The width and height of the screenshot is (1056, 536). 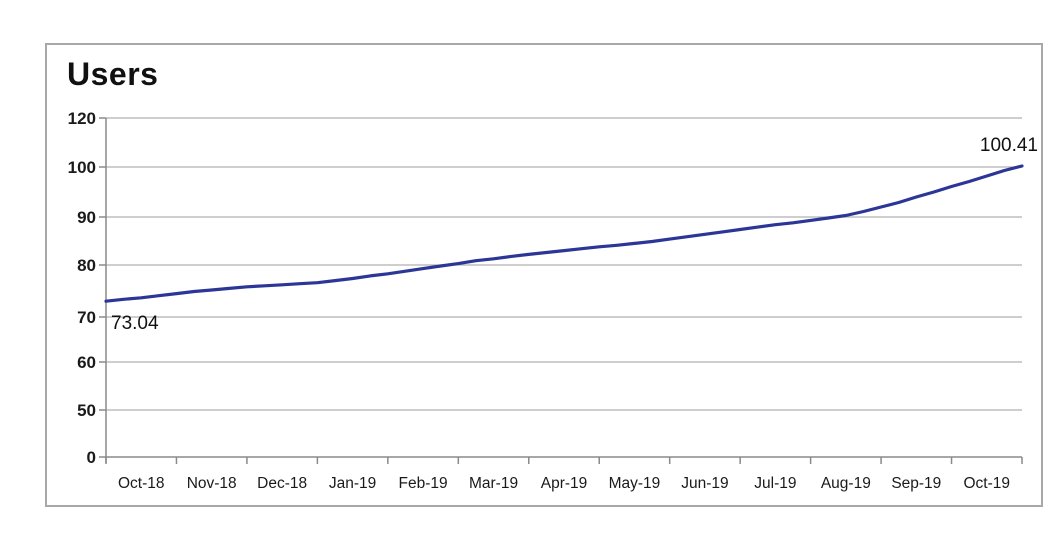 What do you see at coordinates (987, 483) in the screenshot?
I see `x-tick-label: Oct-19` at bounding box center [987, 483].